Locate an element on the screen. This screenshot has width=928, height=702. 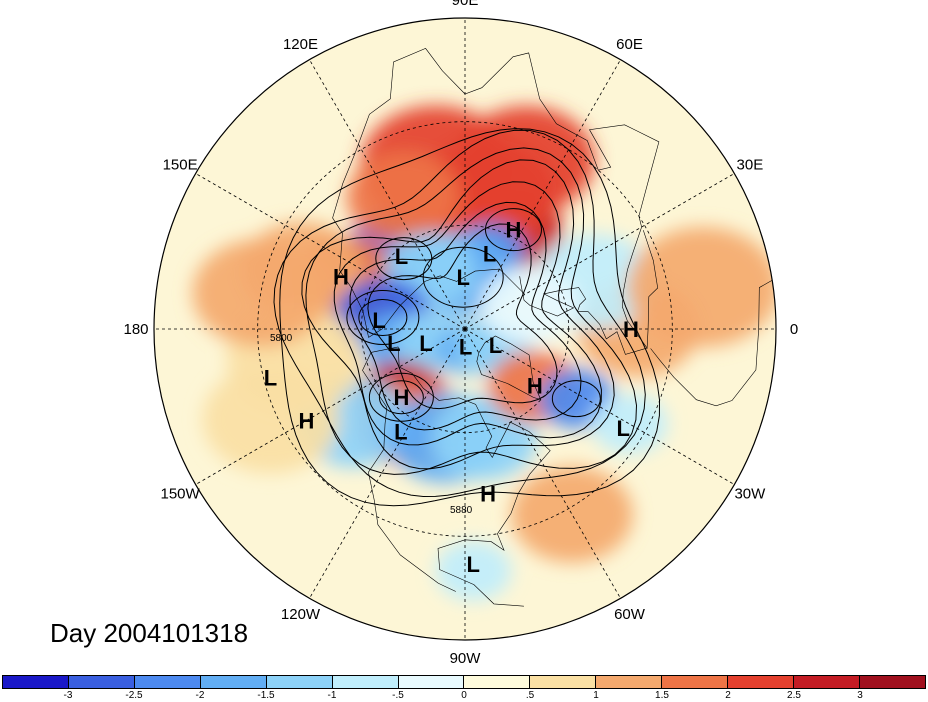
colorbar-tick-label: -2 is located at coordinates (200, 695).